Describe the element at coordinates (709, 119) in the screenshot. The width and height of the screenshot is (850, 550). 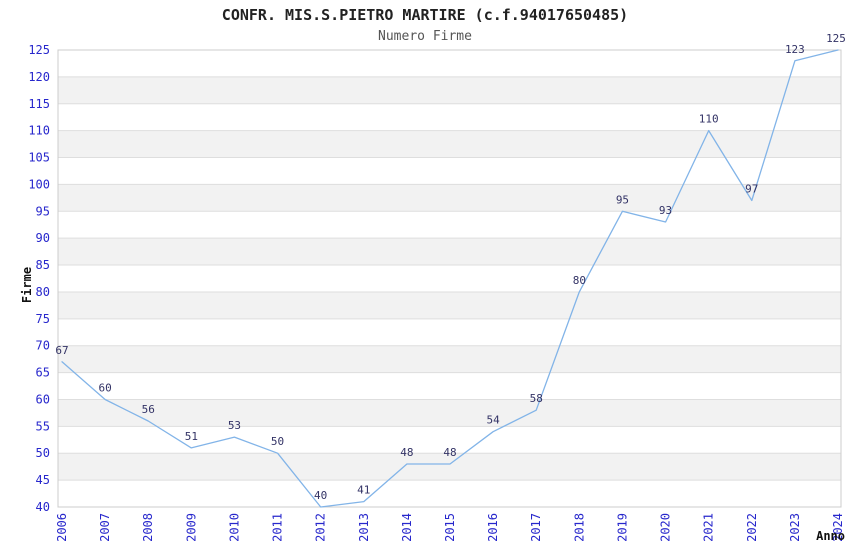
I see `data-point-label: 110` at that location.